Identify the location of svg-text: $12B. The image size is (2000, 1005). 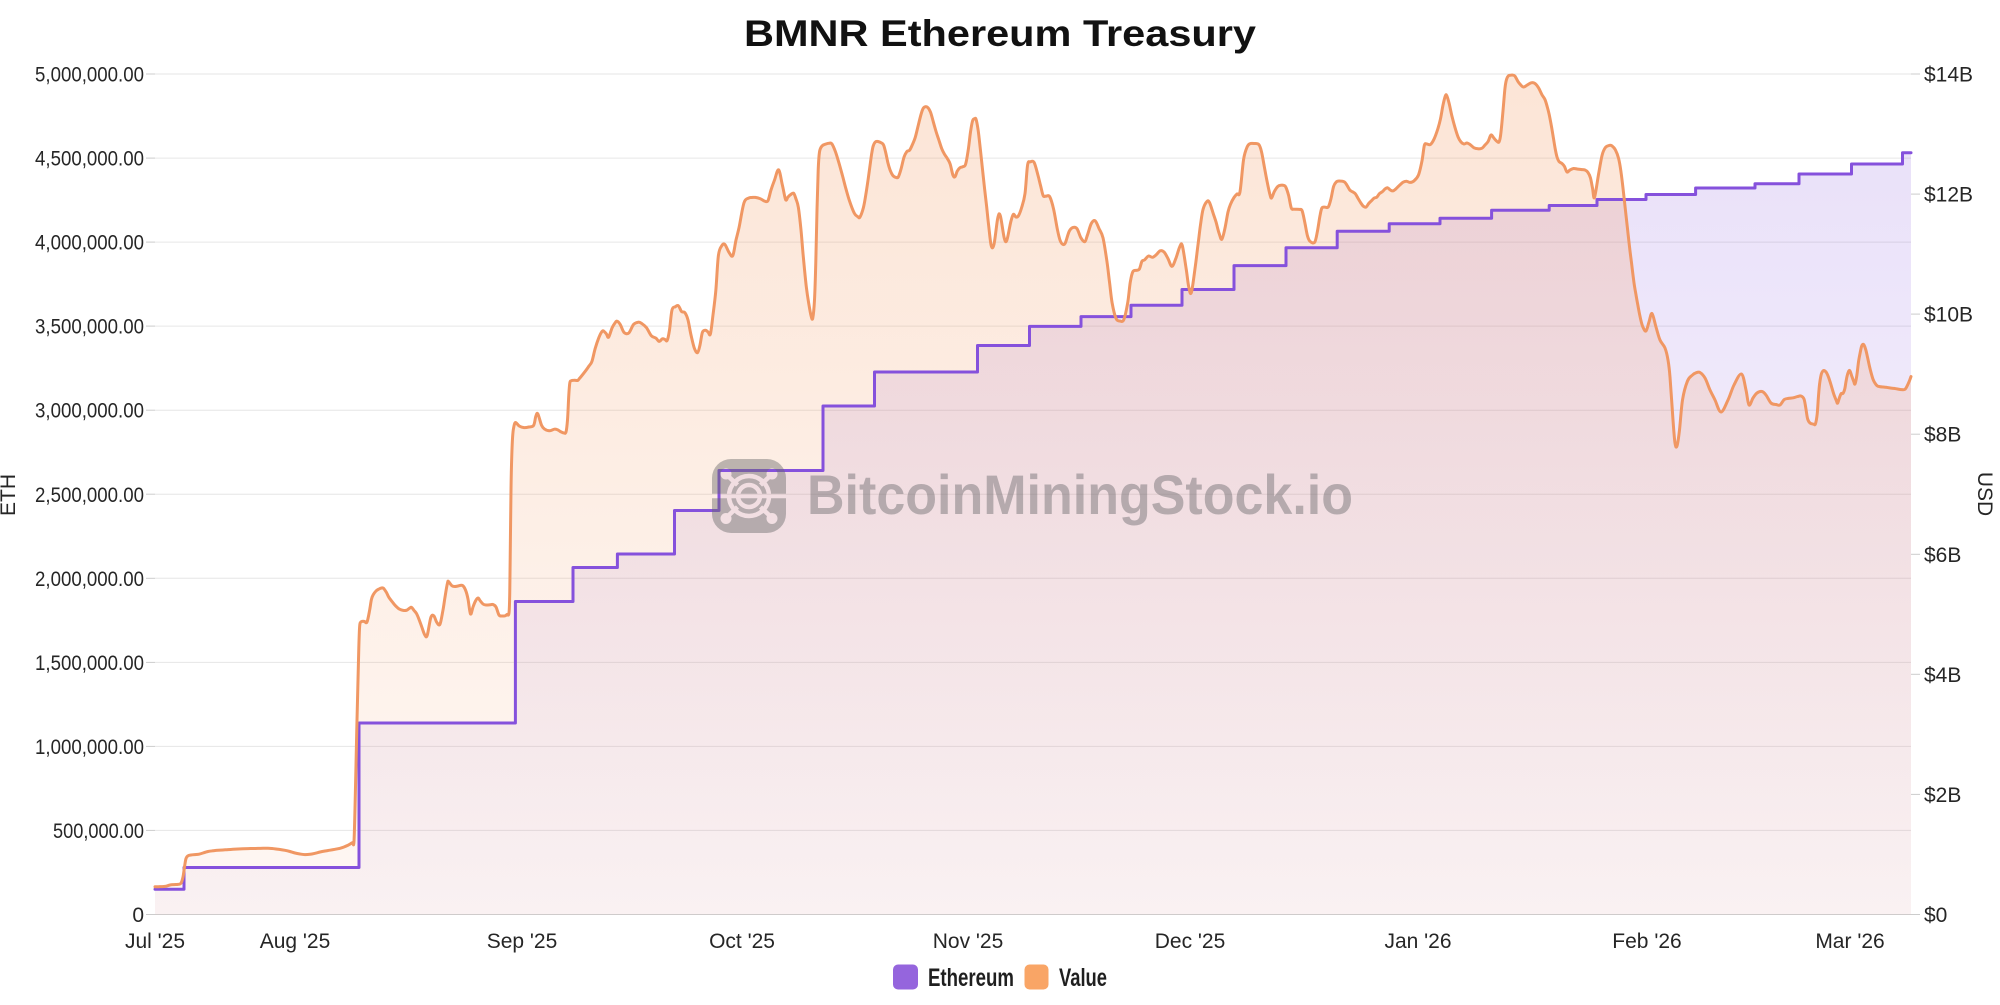
(1948, 195).